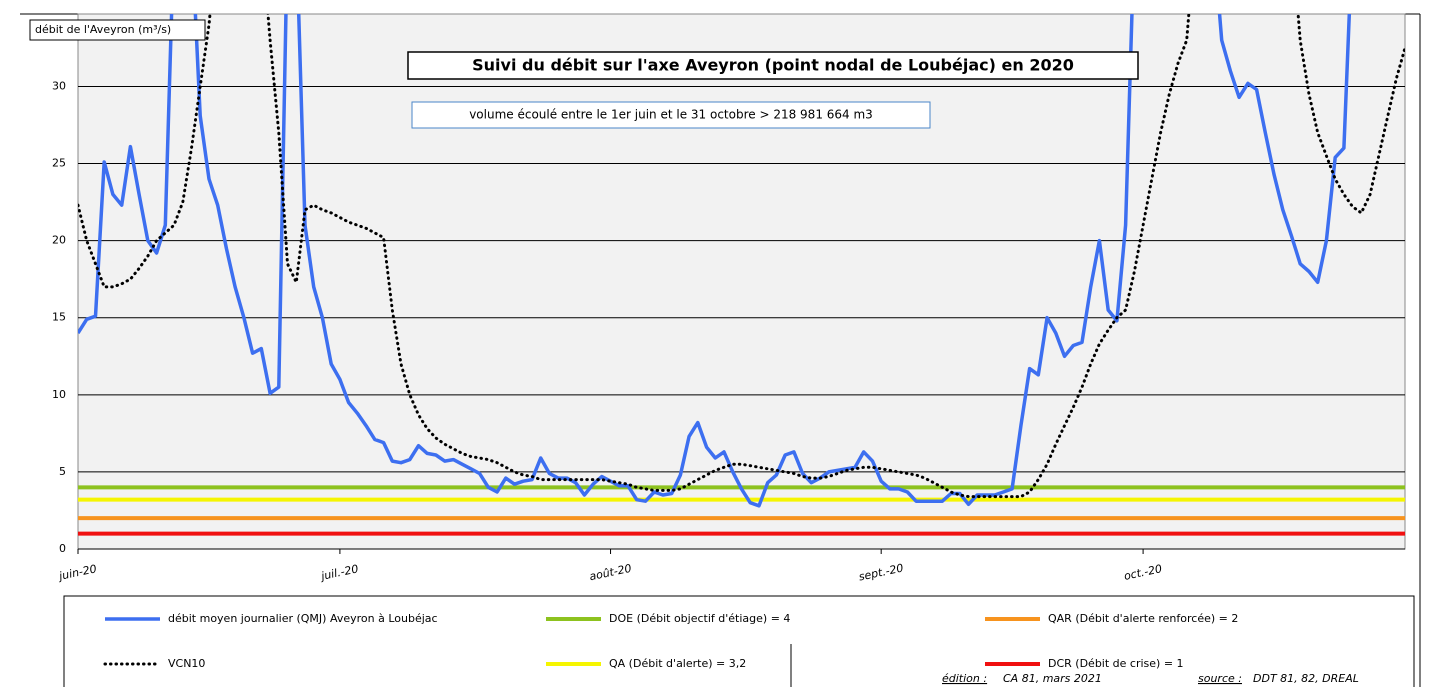 The width and height of the screenshot is (1432, 691). I want to click on x-tick-label: oct.-20, so click(1143, 572).